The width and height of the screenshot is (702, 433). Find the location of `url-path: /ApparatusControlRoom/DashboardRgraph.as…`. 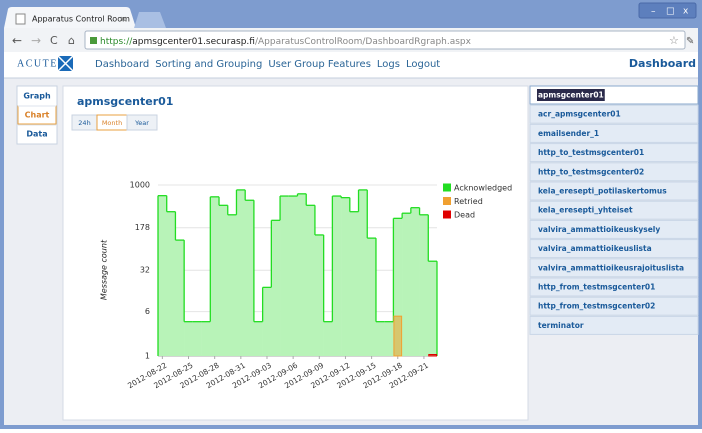

url-path: /ApparatusControlRoom/DashboardRgraph.as… is located at coordinates (363, 42).